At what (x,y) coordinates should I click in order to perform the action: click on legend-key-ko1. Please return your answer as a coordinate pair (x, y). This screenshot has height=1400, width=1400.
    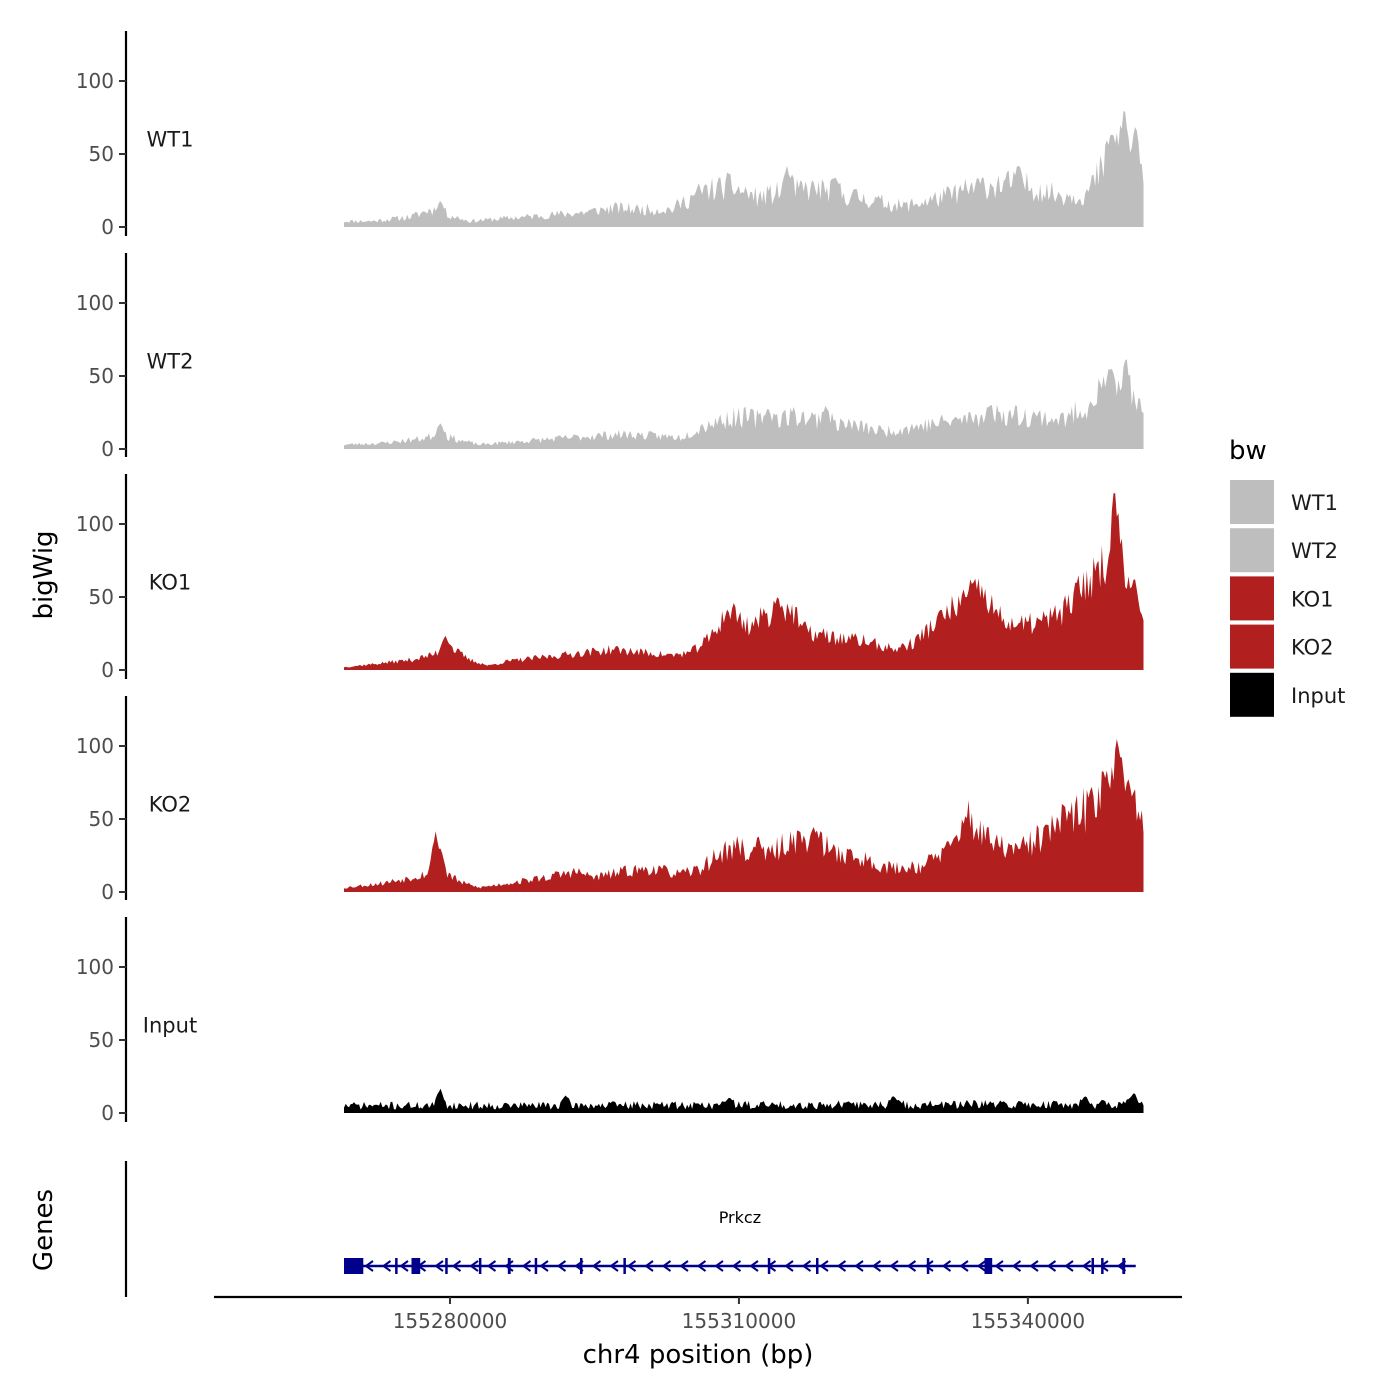
    Looking at the image, I should click on (1252, 598).